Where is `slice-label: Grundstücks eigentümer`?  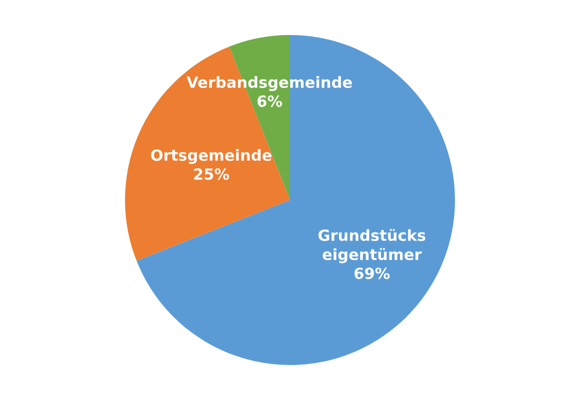
slice-label: Grundstücks eigentümer is located at coordinates (372, 246).